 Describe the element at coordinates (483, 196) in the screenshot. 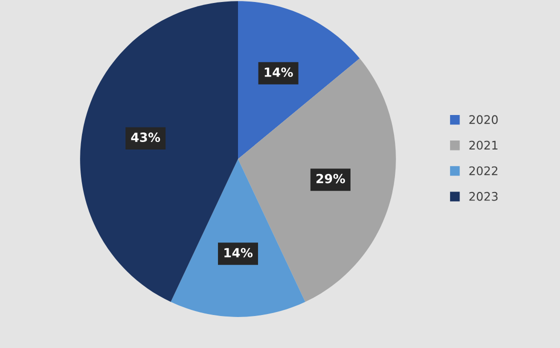

I see `legend-label: 2023` at that location.